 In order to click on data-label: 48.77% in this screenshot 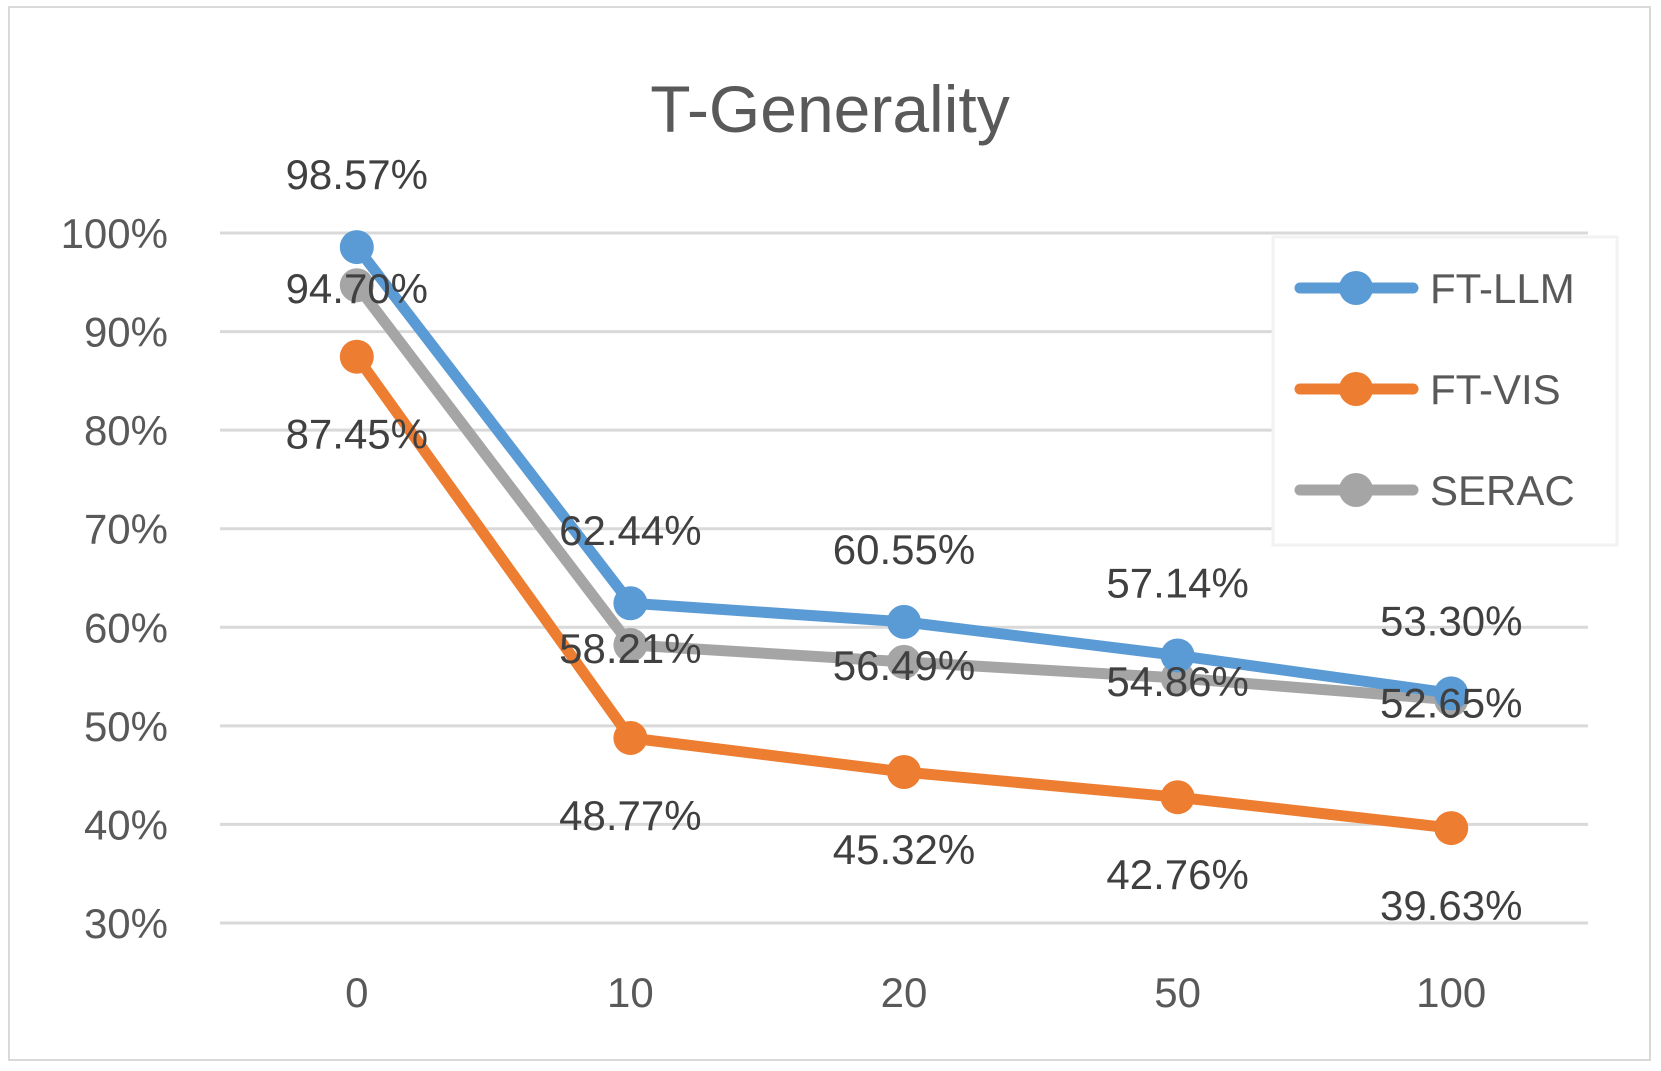, I will do `click(630, 815)`.